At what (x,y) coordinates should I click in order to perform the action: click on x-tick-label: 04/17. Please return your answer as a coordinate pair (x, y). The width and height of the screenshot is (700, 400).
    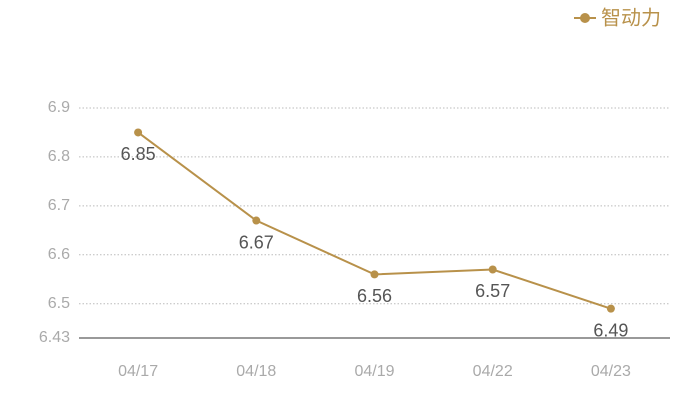
    Looking at the image, I should click on (138, 371).